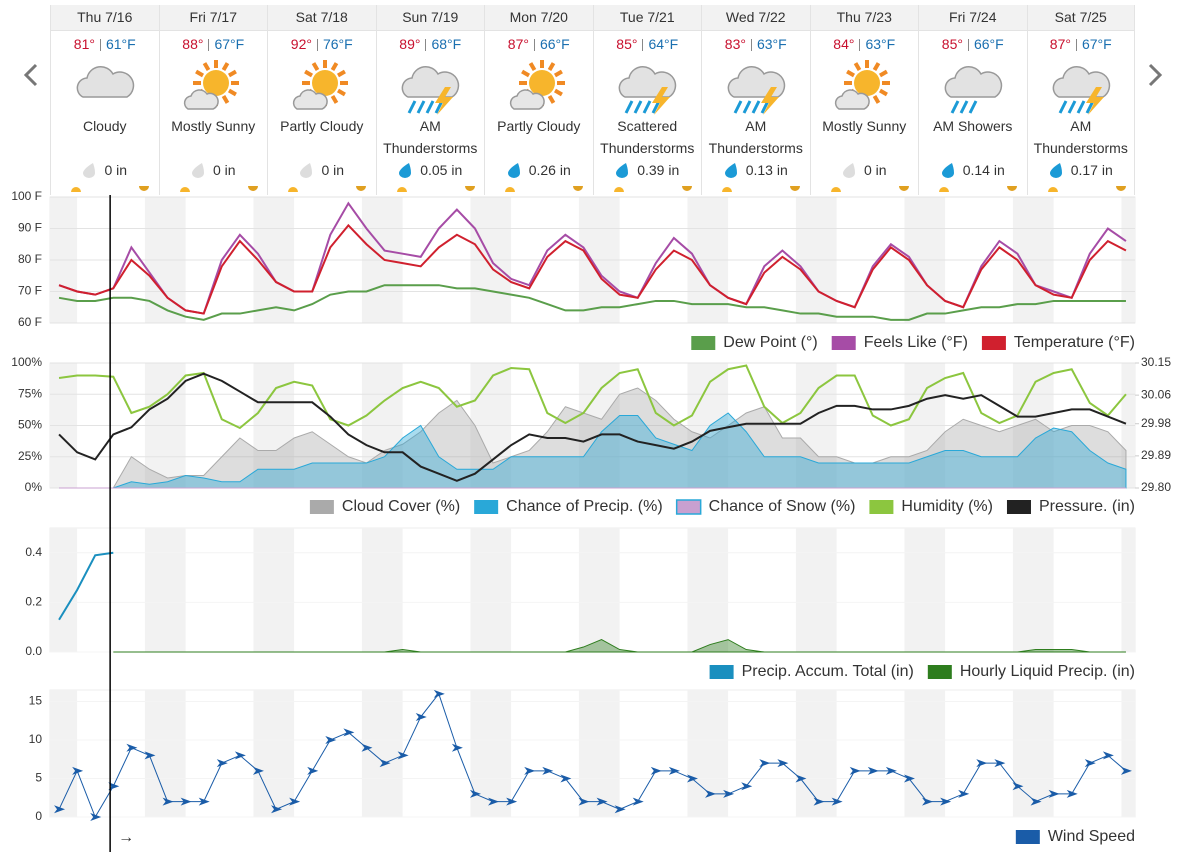 The height and width of the screenshot is (855, 1191). What do you see at coordinates (518, 44) in the screenshot?
I see `high-temp: 87°` at bounding box center [518, 44].